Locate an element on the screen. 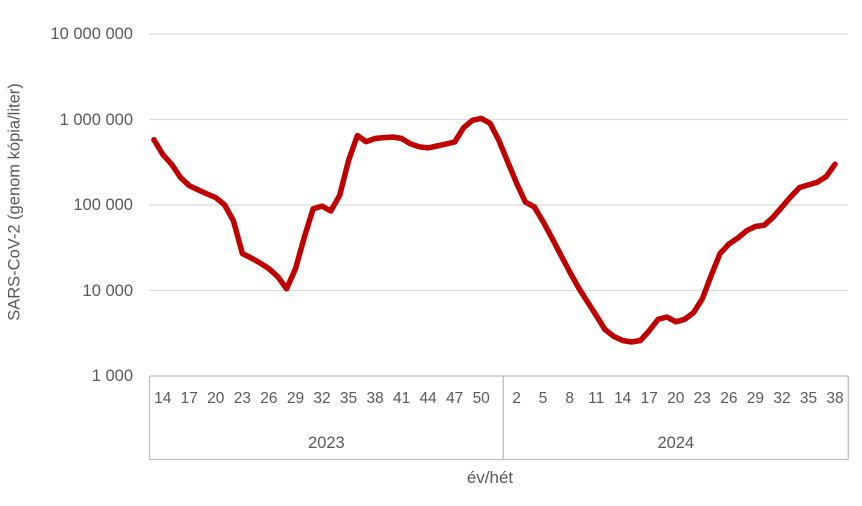  y-tick-label-10000: 10 000 is located at coordinates (107, 290).